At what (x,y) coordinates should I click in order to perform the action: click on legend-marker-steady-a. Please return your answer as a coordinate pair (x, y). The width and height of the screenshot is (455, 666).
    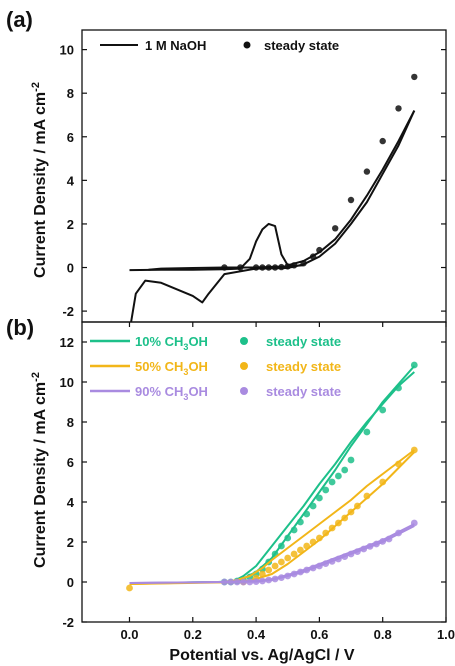
    Looking at the image, I should click on (247, 45).